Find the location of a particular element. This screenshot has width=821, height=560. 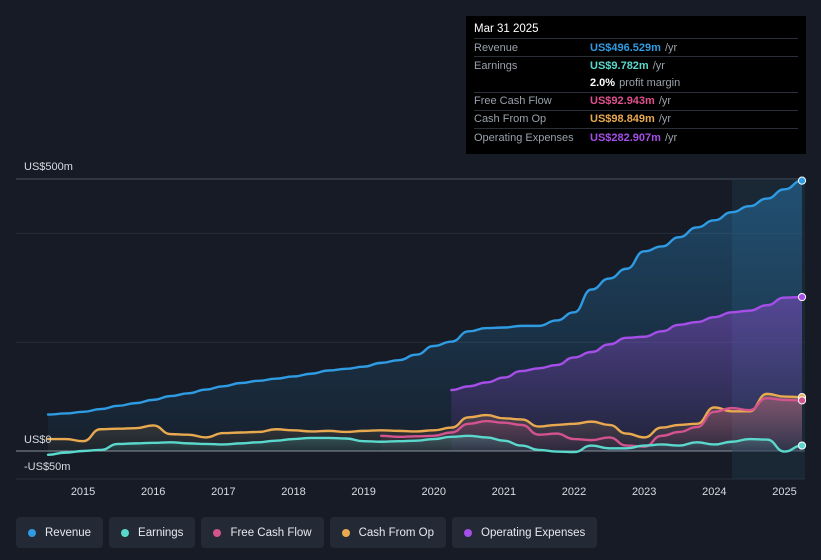

legend-label: Operating Expenses is located at coordinates (533, 532).